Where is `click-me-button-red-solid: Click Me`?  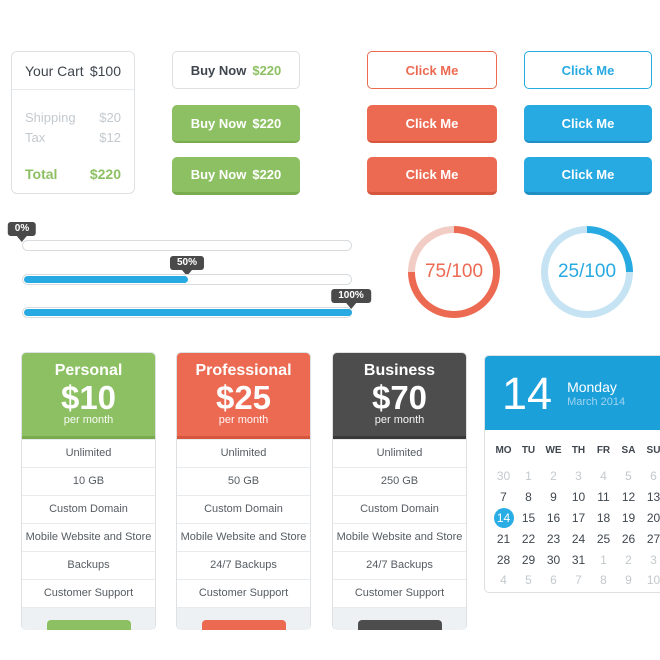 click-me-button-red-solid: Click Me is located at coordinates (432, 124).